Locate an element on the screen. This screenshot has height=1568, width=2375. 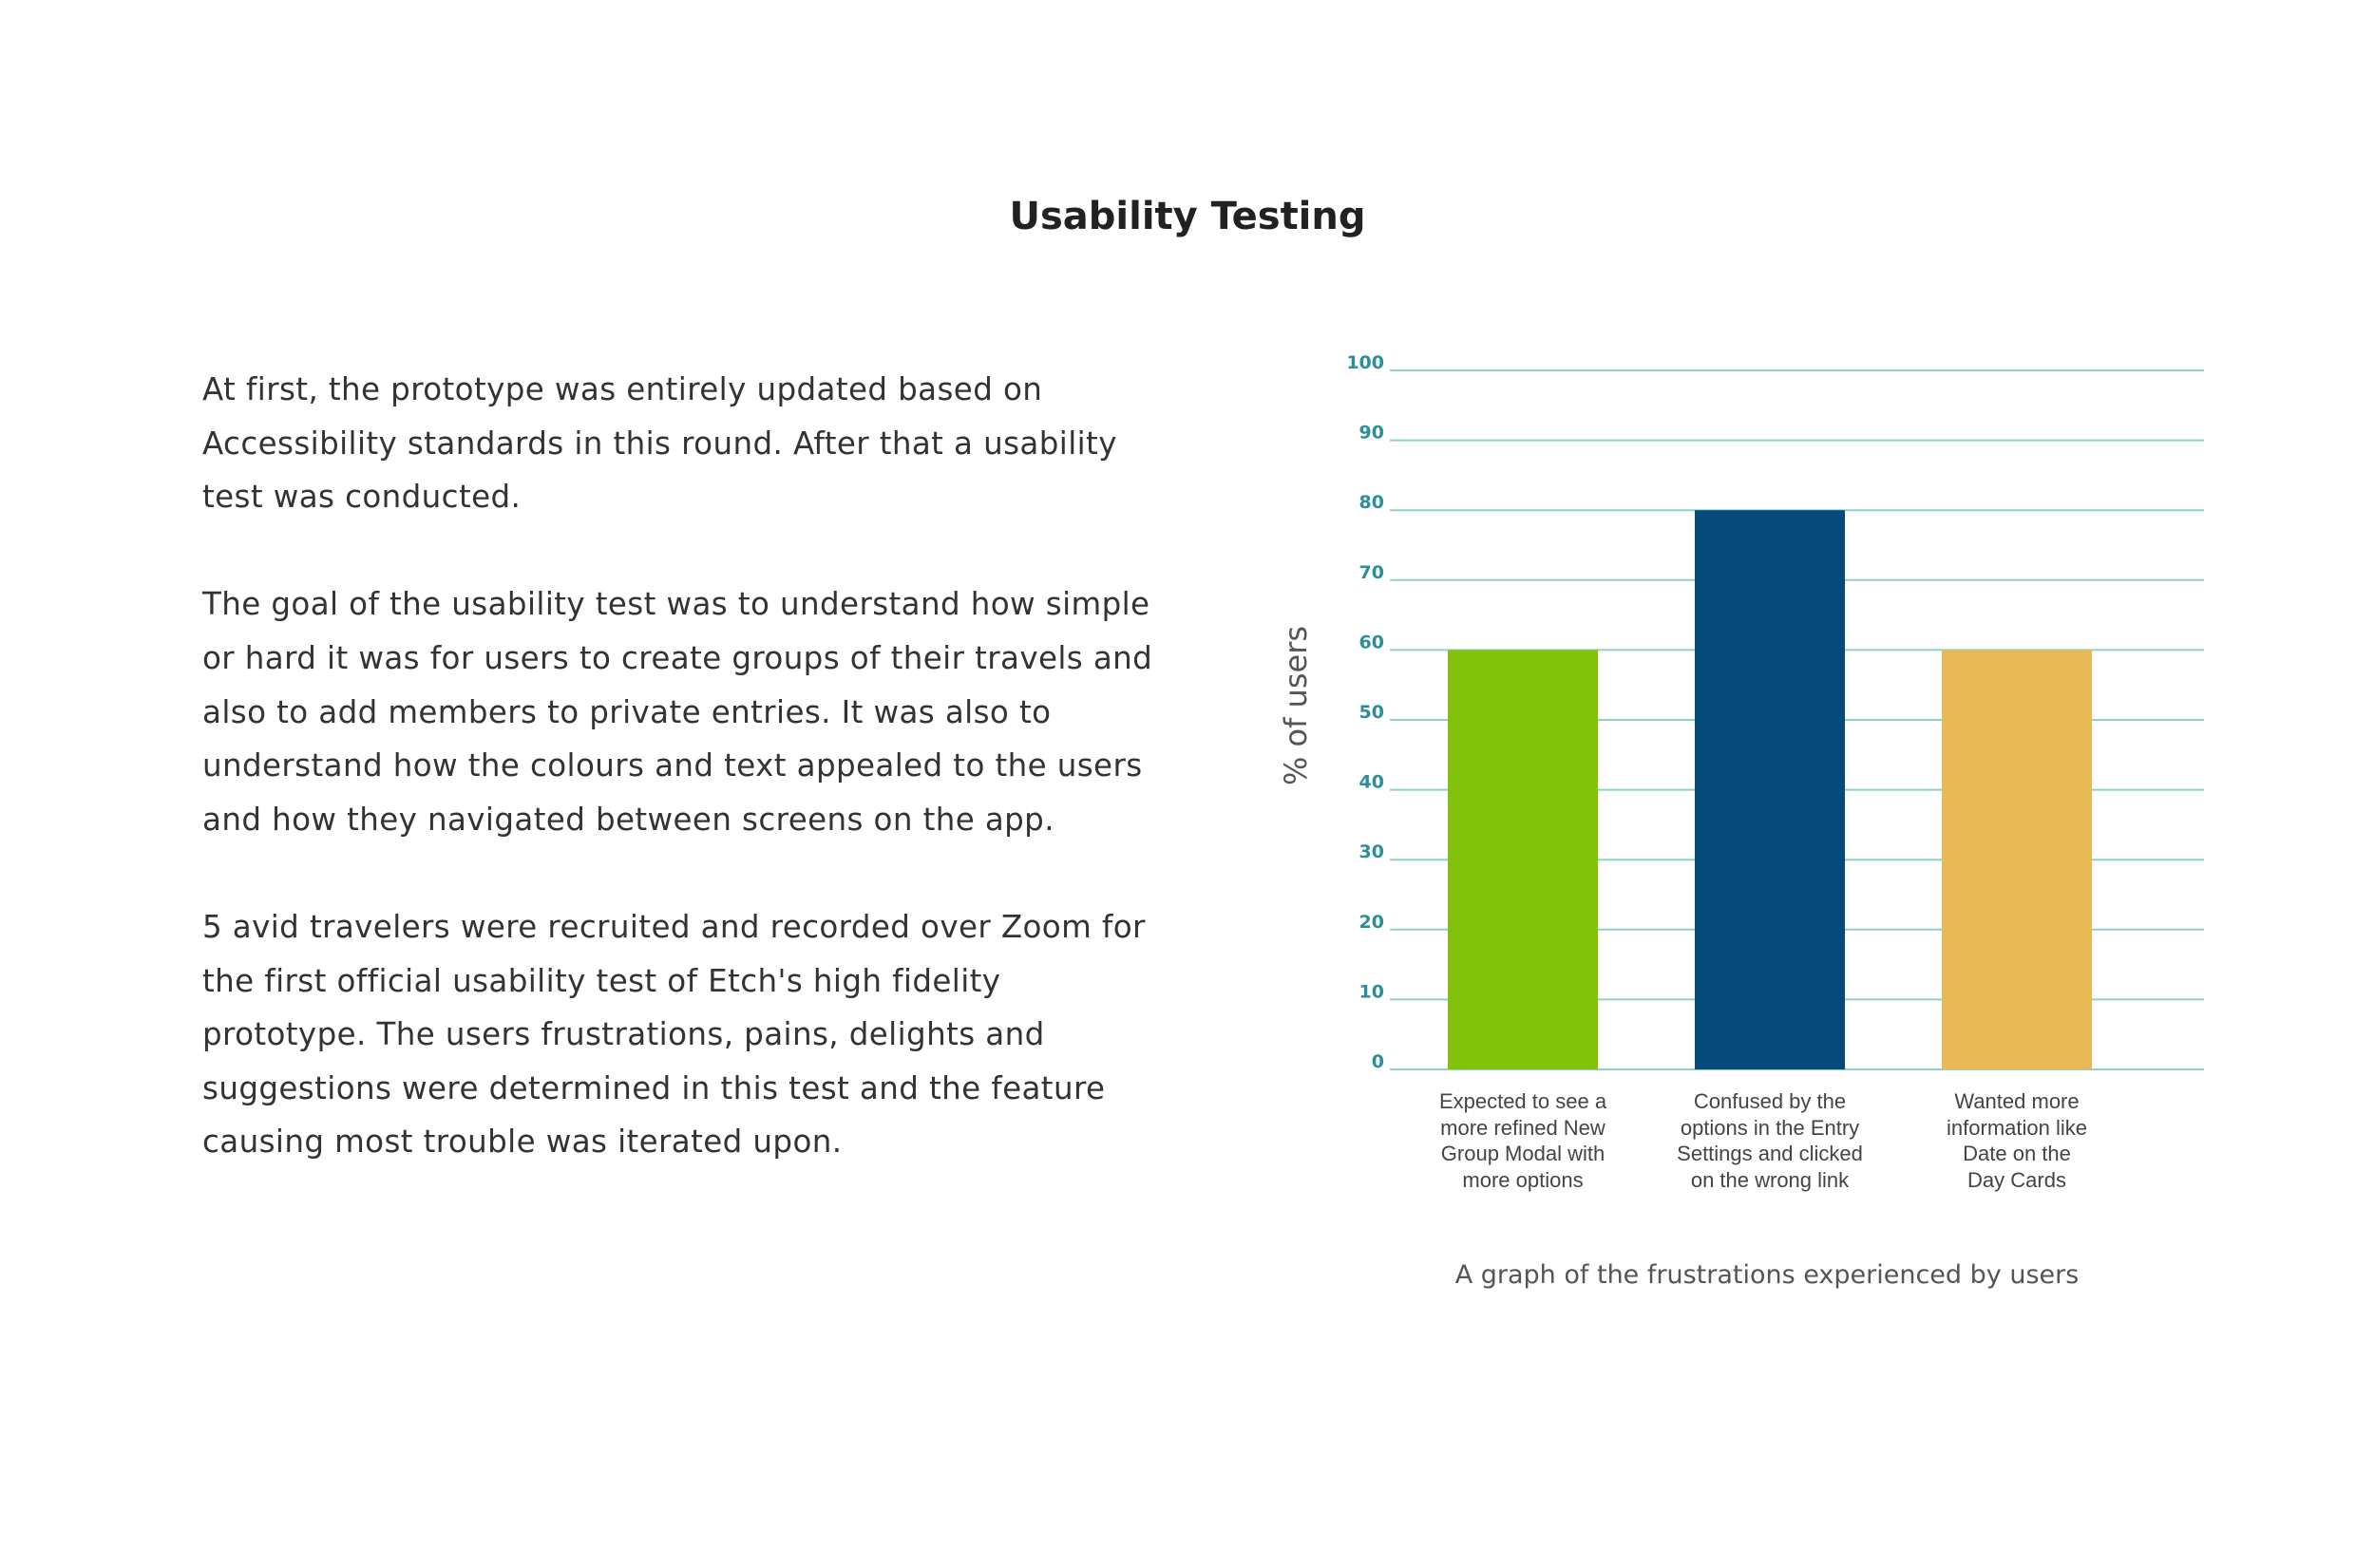
y-tick-label: 90 is located at coordinates (1371, 433).